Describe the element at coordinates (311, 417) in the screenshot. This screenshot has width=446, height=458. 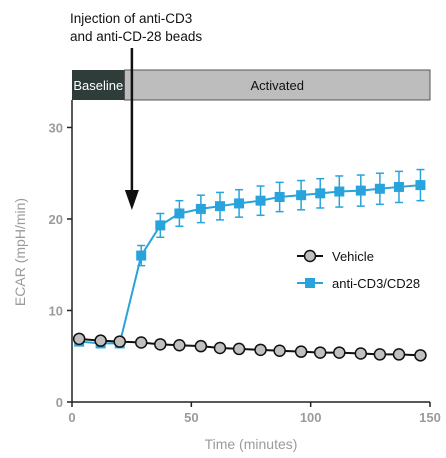
I see `x-tick-label: 100` at that location.